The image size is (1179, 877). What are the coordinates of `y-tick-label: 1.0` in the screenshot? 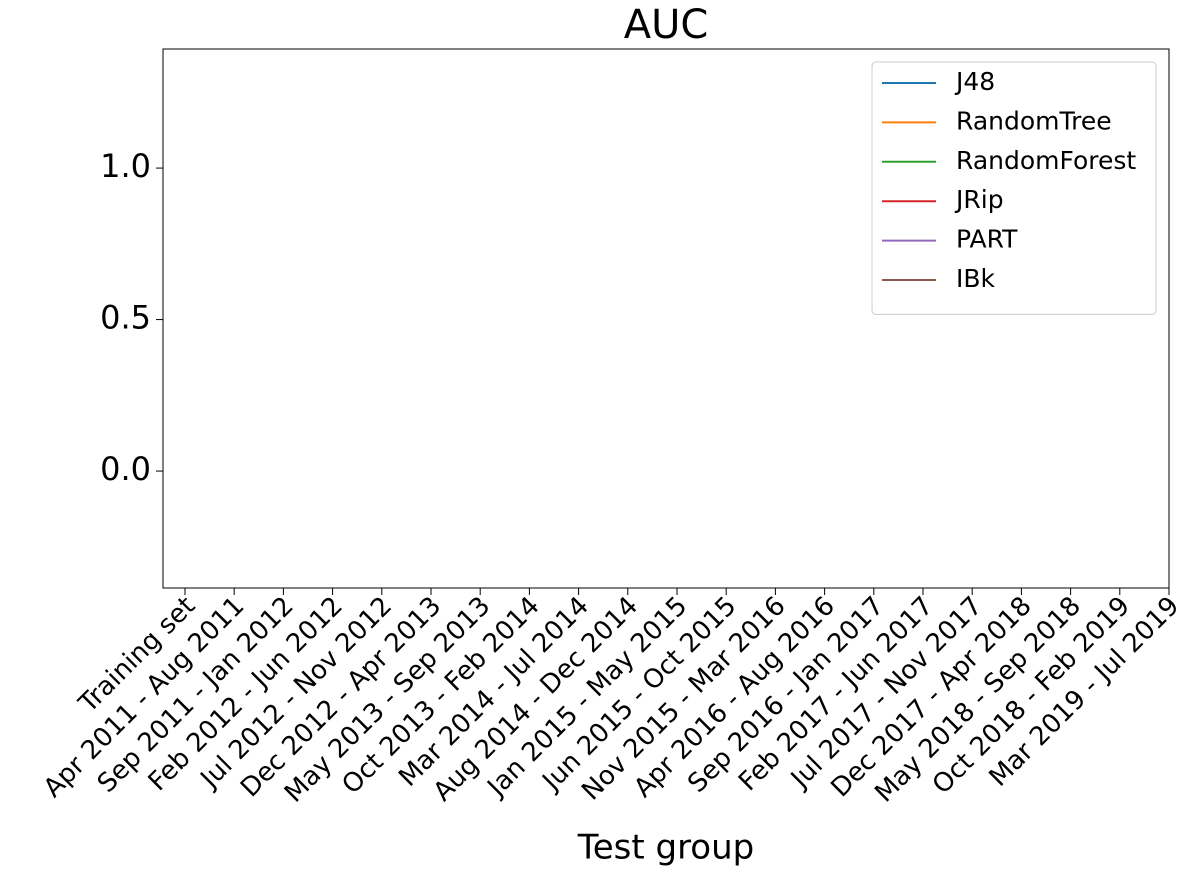 It's located at (125, 166).